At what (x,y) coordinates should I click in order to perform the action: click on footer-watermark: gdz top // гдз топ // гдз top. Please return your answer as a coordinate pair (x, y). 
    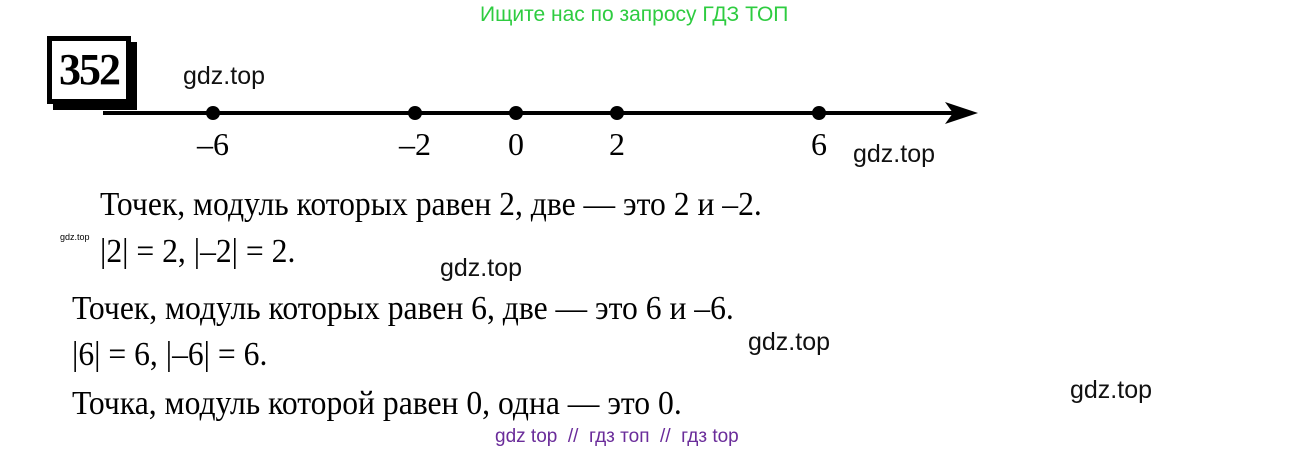
    Looking at the image, I should click on (617, 436).